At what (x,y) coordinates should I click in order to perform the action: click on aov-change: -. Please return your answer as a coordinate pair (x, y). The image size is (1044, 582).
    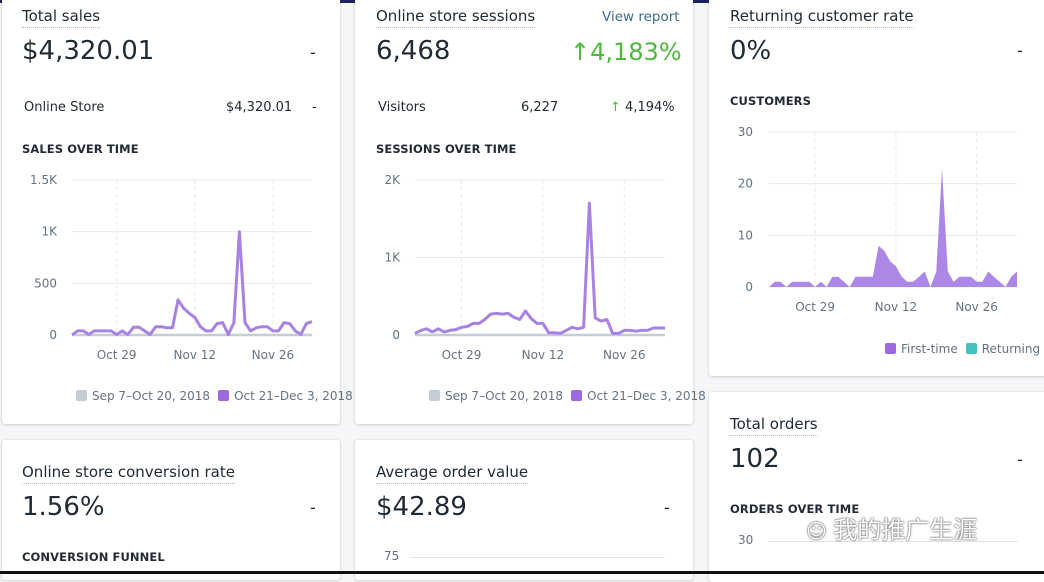
    Looking at the image, I should click on (667, 507).